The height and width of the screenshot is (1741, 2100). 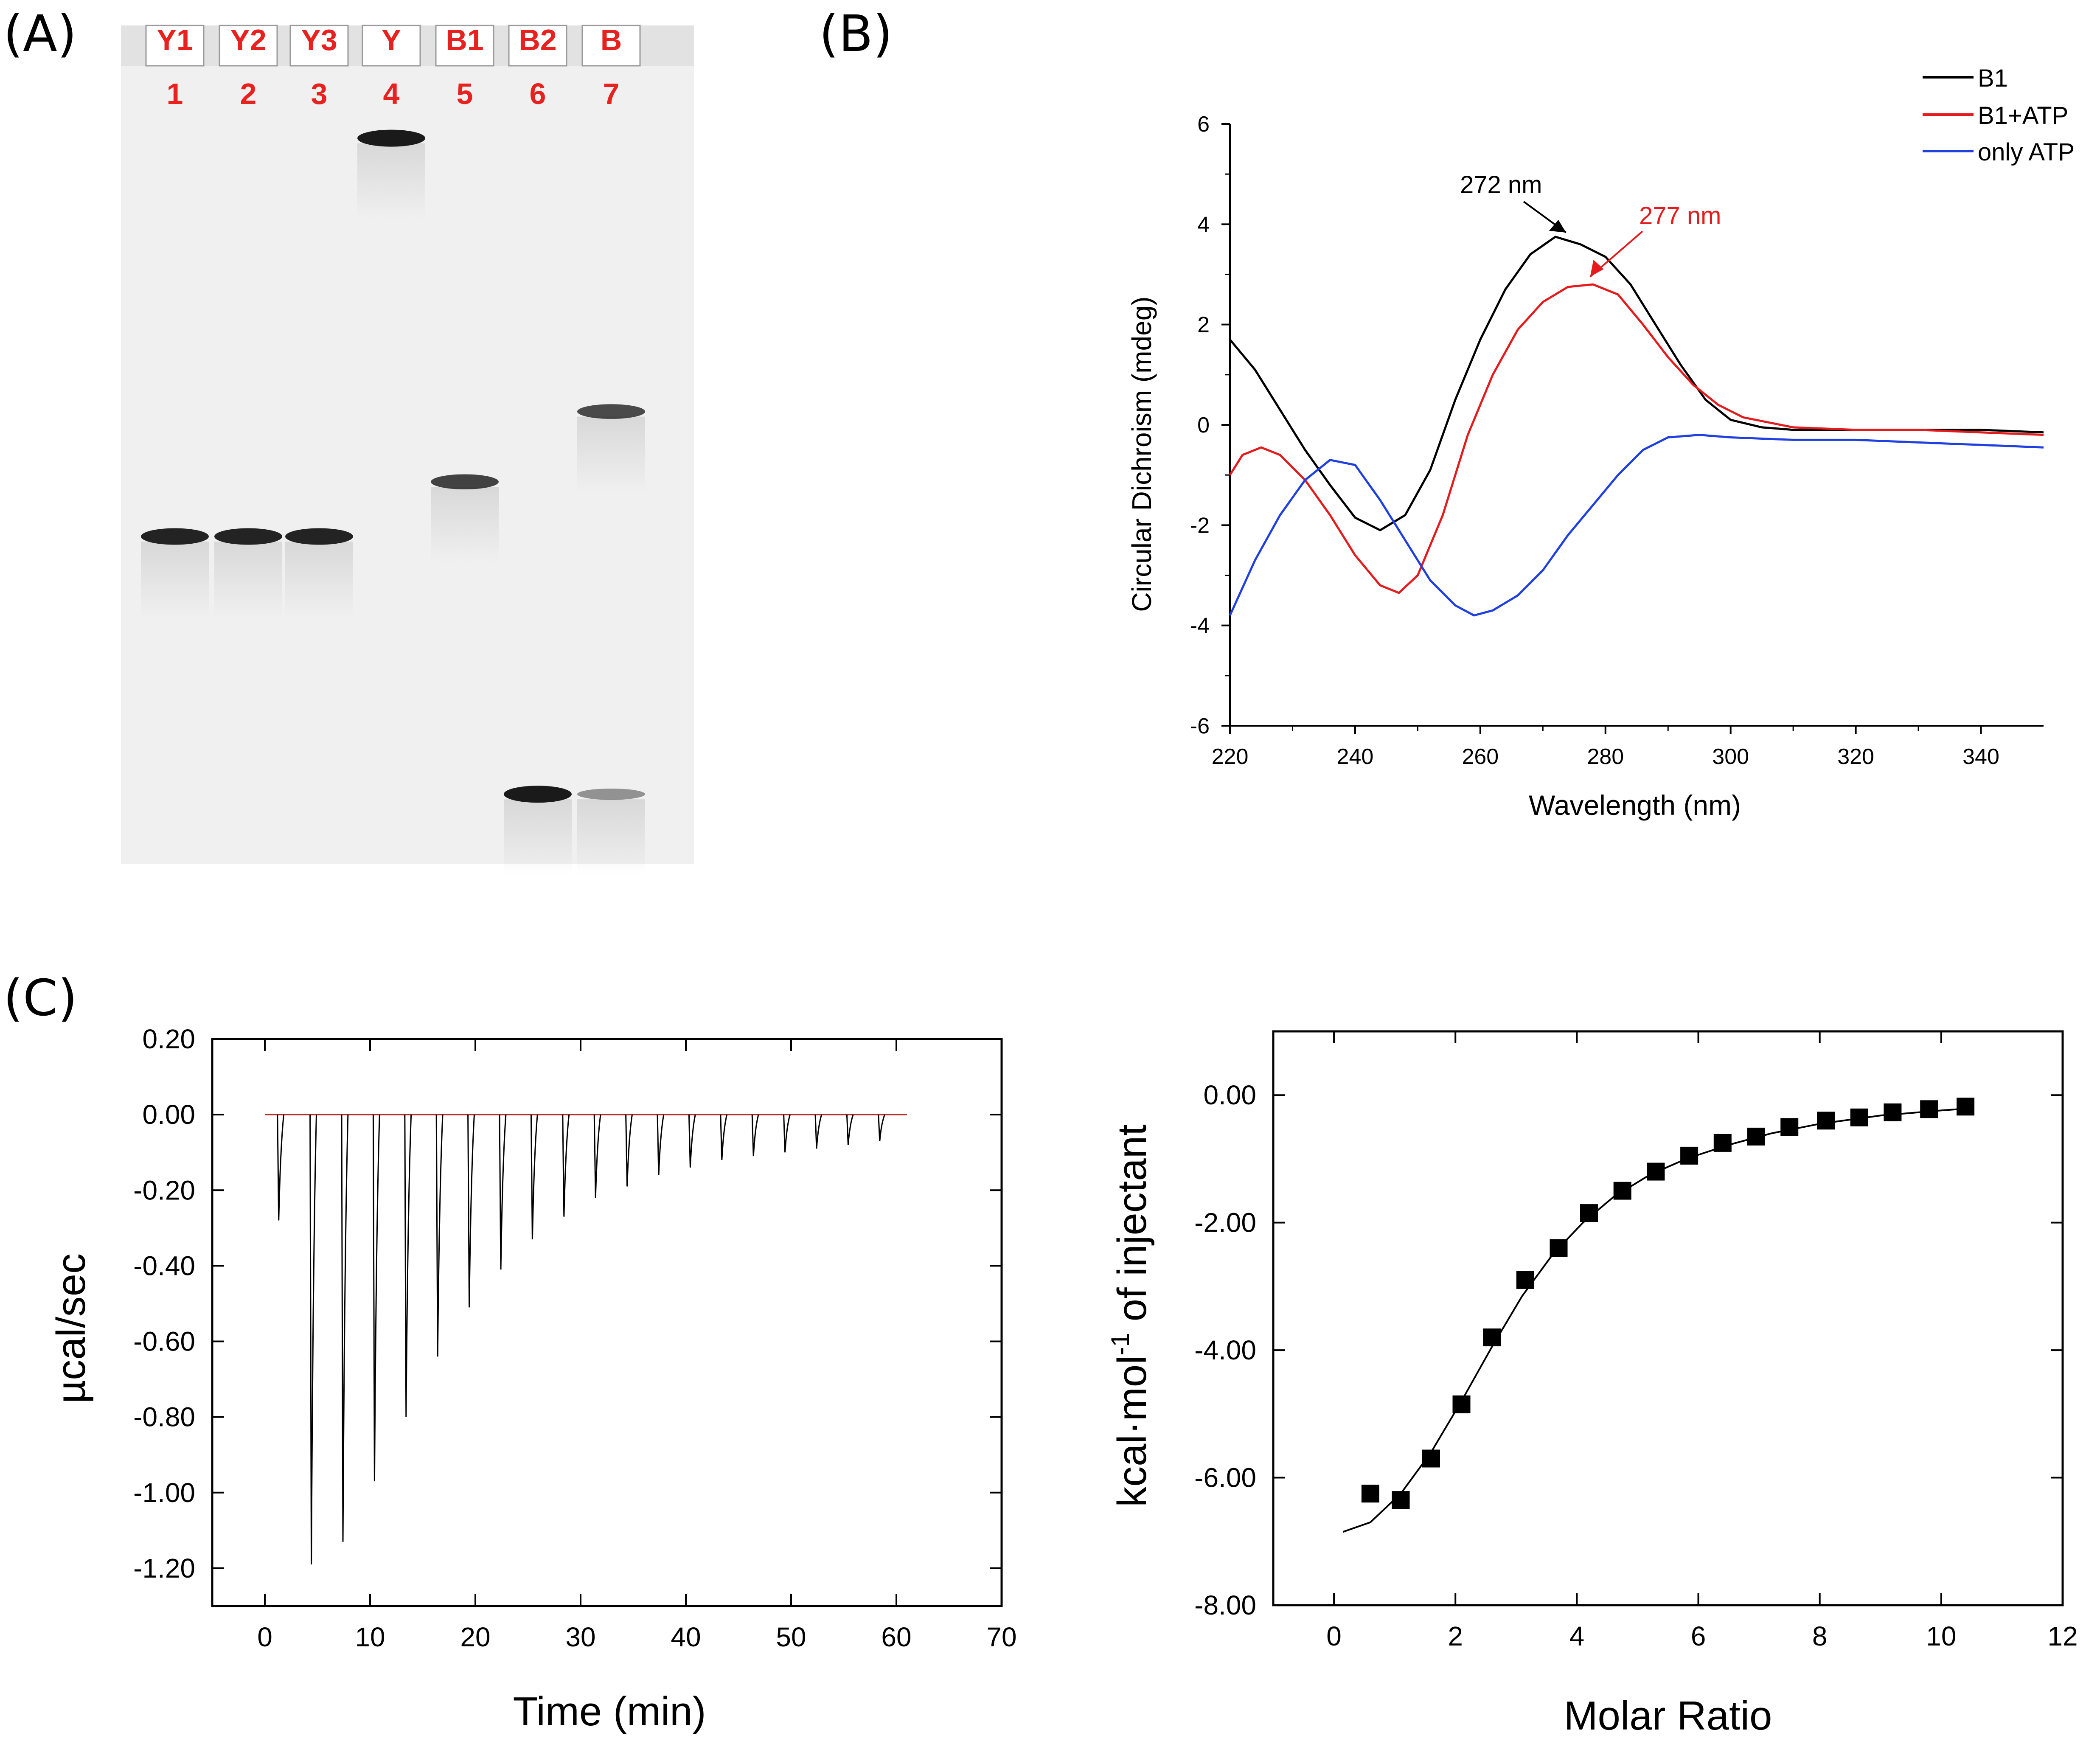 I want to click on isotherm-y-label-sup: -1, so click(x=1120, y=1344).